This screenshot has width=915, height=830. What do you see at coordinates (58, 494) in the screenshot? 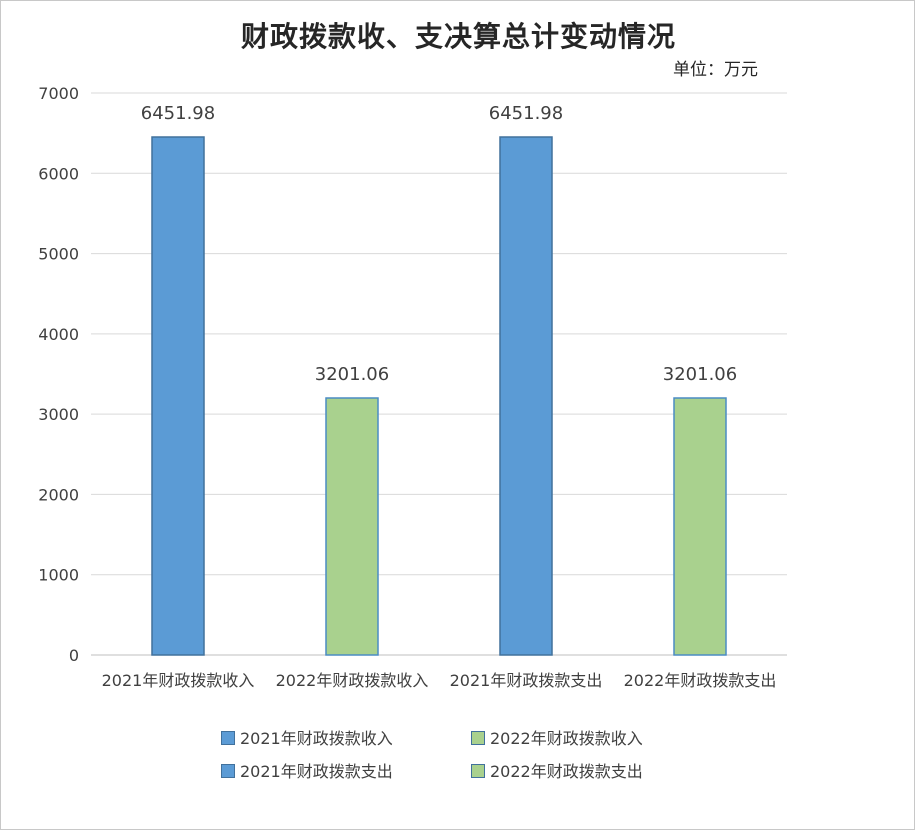
I see `y-tick-label: 2000` at bounding box center [58, 494].